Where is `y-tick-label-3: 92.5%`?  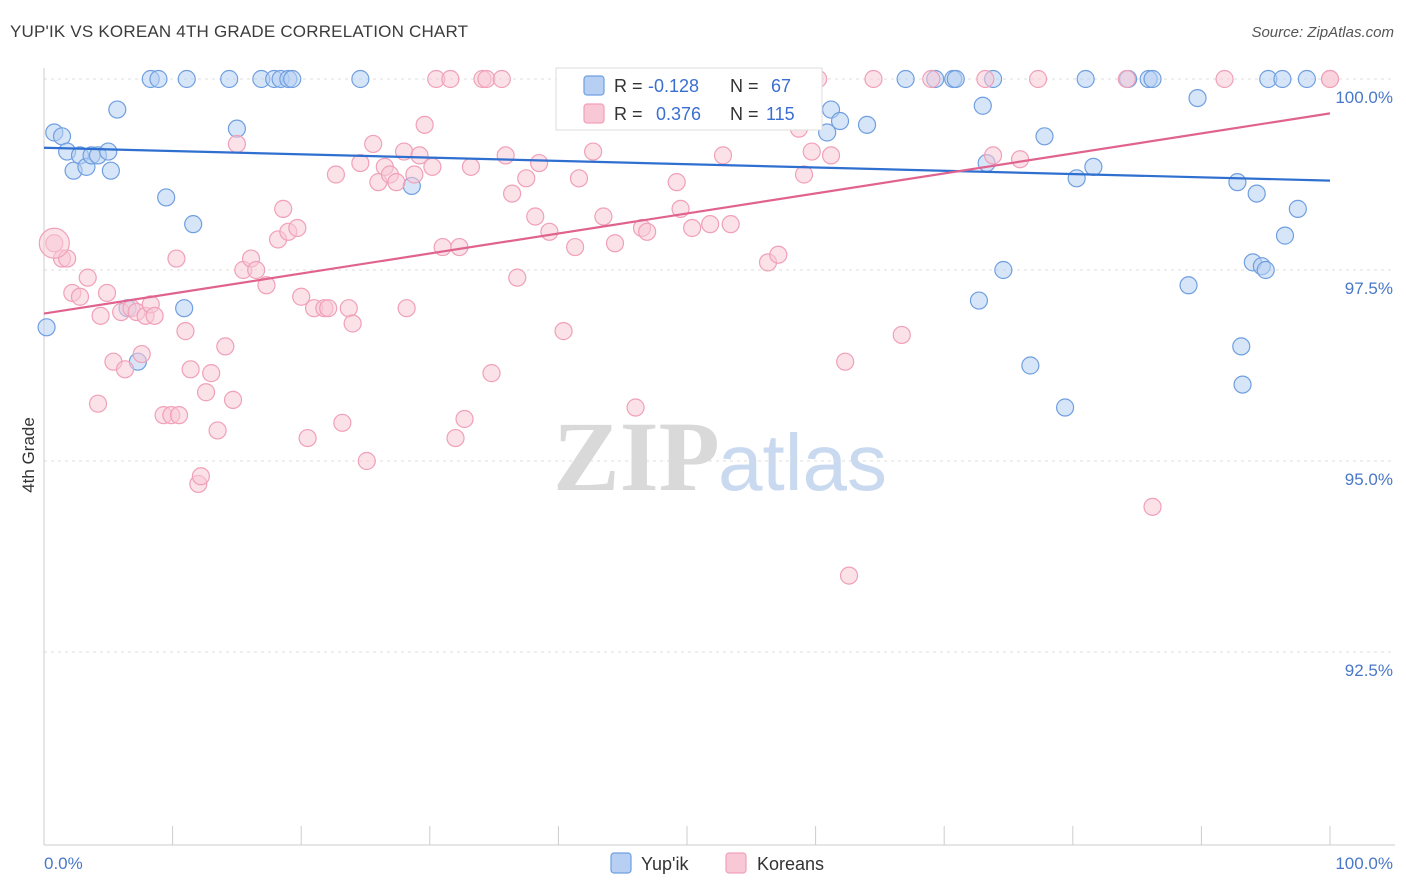 y-tick-label-3: 92.5% is located at coordinates (1369, 670).